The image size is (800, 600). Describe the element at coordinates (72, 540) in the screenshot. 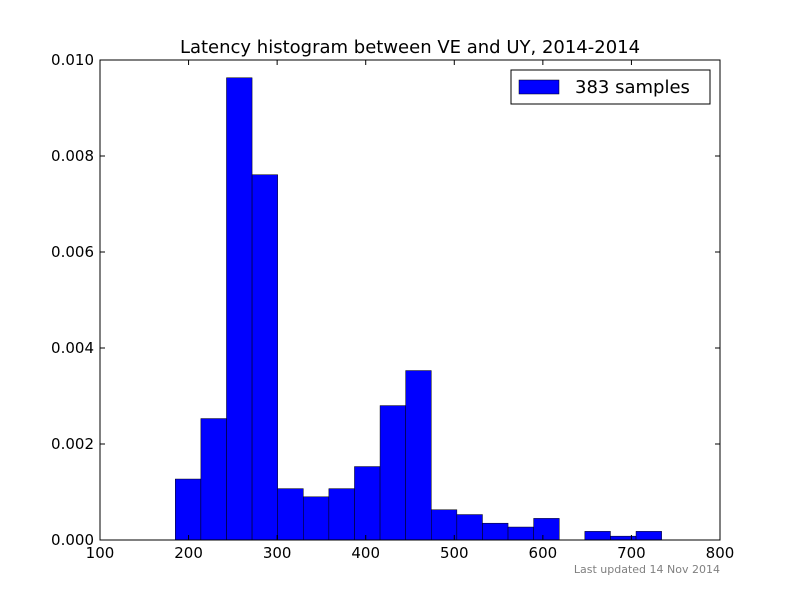

I see `y-tick-label-0: 0.000` at that location.